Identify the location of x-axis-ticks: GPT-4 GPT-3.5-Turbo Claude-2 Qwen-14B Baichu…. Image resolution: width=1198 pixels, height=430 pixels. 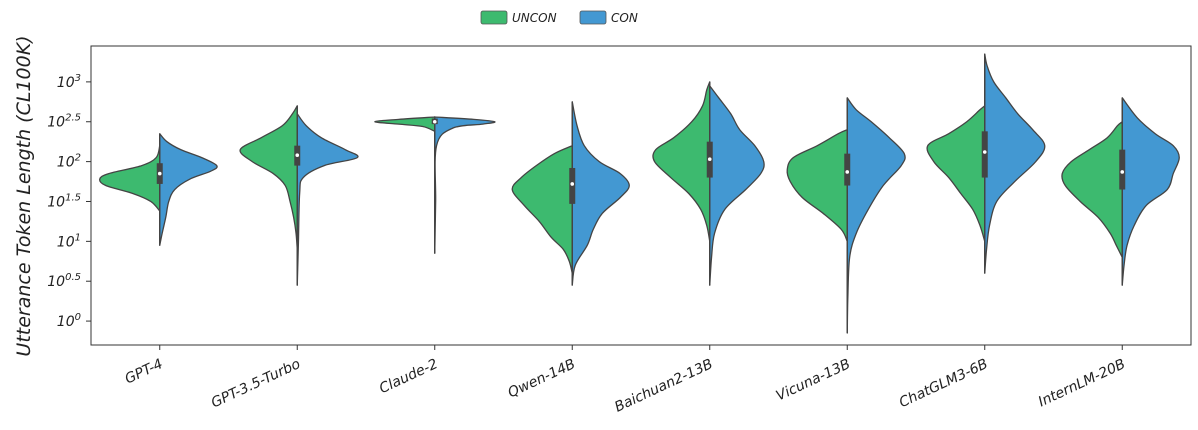
(625, 380).